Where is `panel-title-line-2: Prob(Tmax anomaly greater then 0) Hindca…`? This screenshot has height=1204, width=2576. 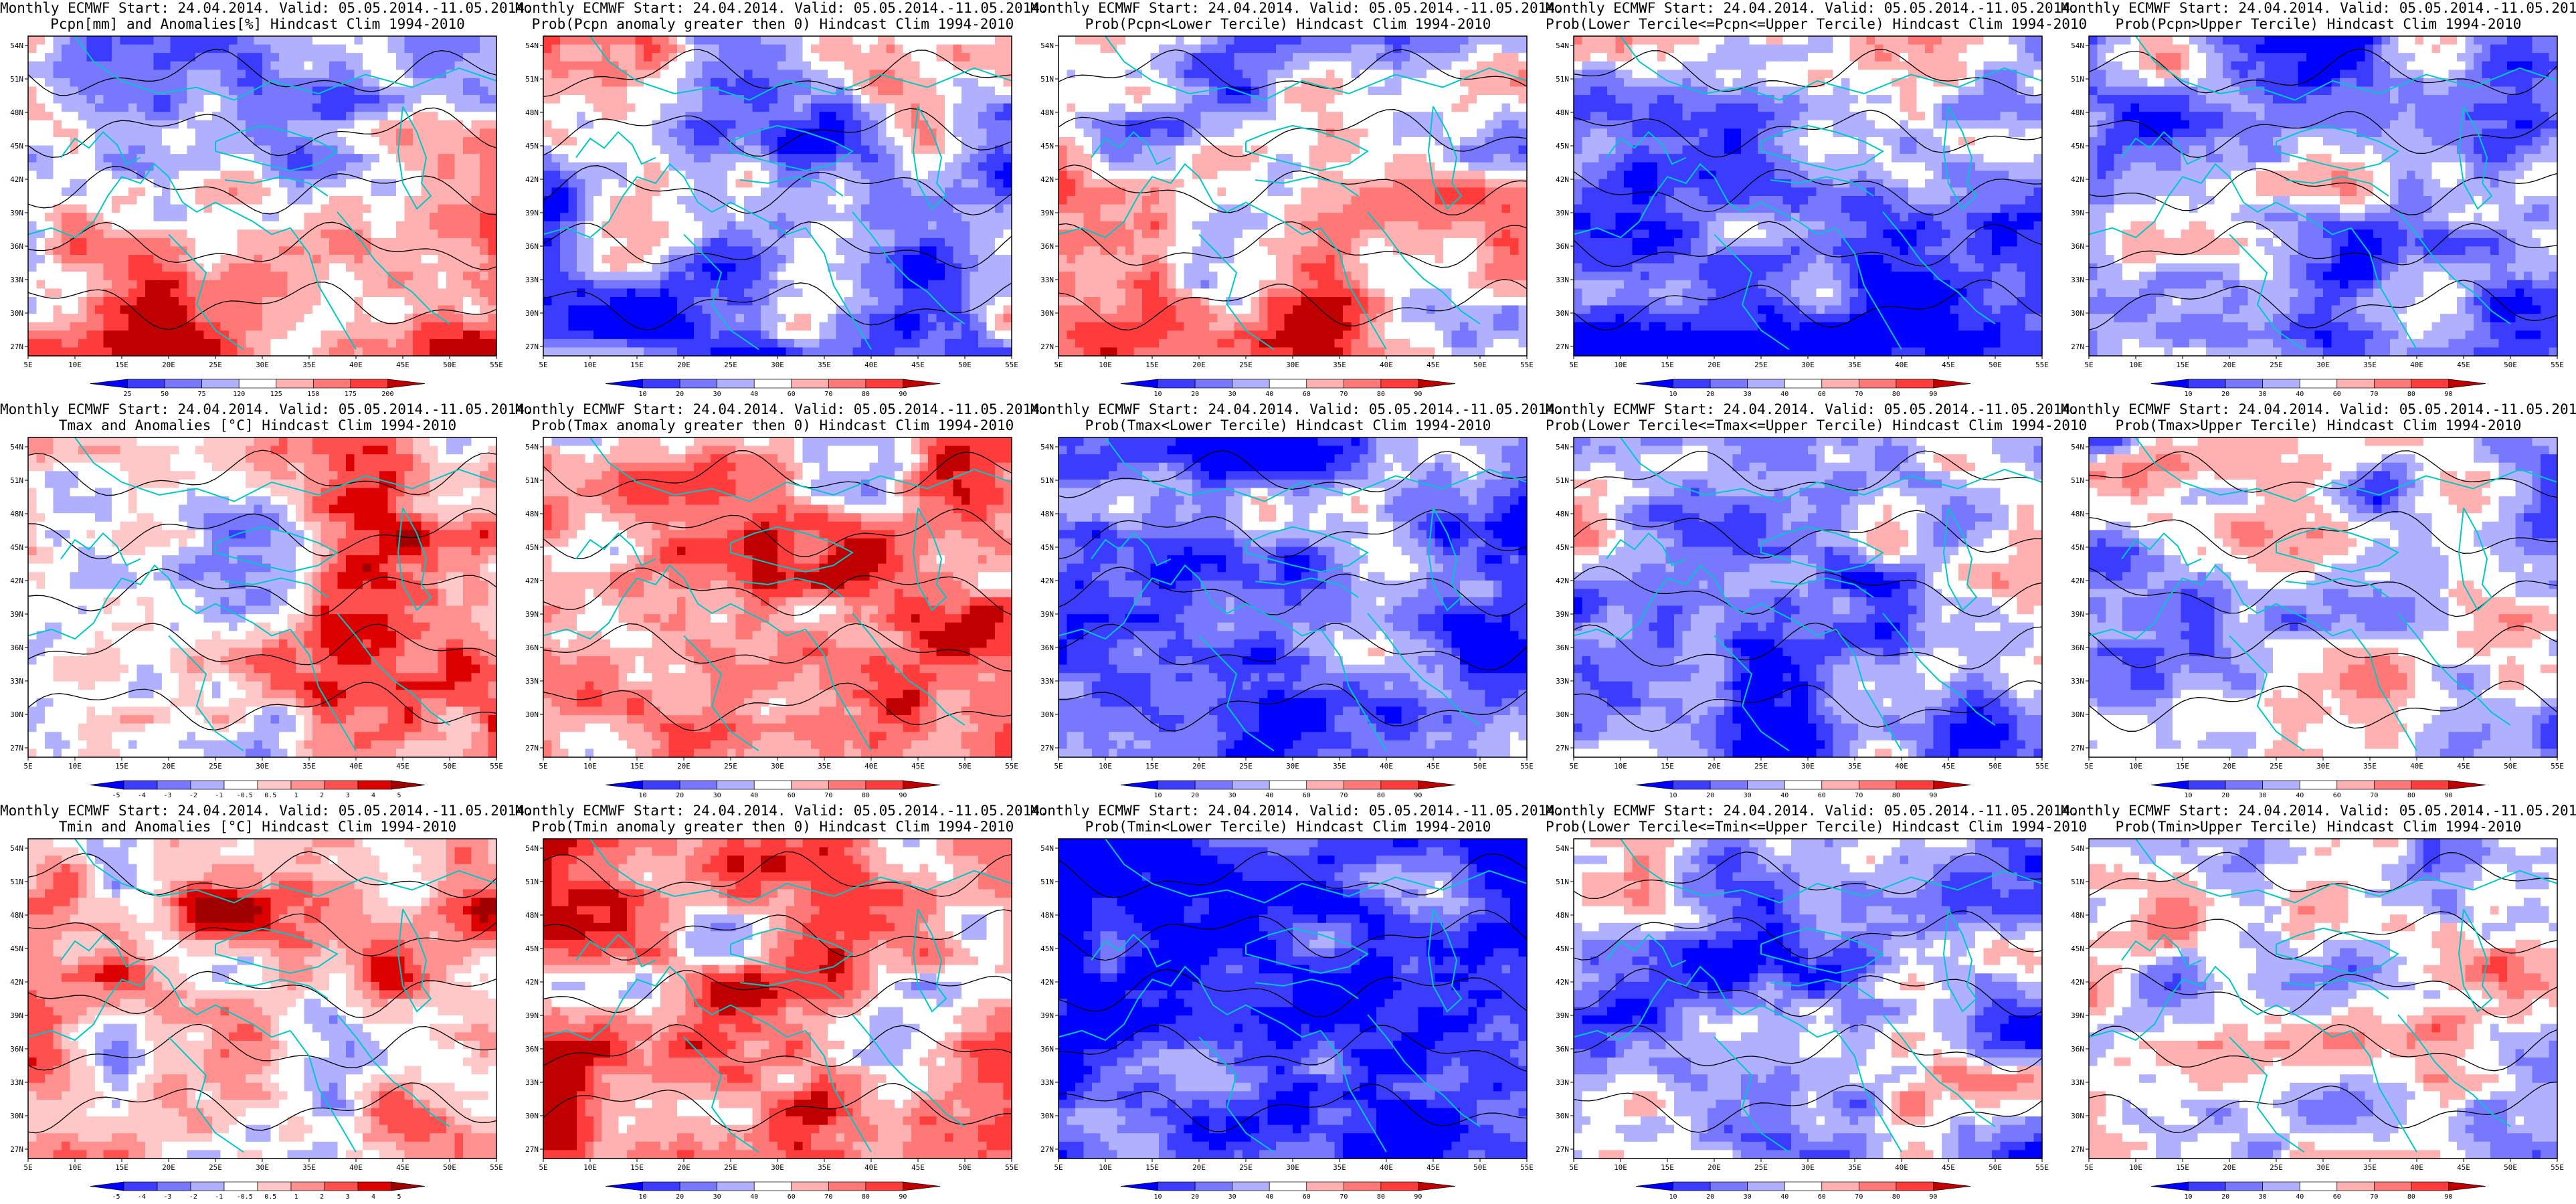 panel-title-line-2: Prob(Tmax anomaly greater then 0) Hindca… is located at coordinates (773, 425).